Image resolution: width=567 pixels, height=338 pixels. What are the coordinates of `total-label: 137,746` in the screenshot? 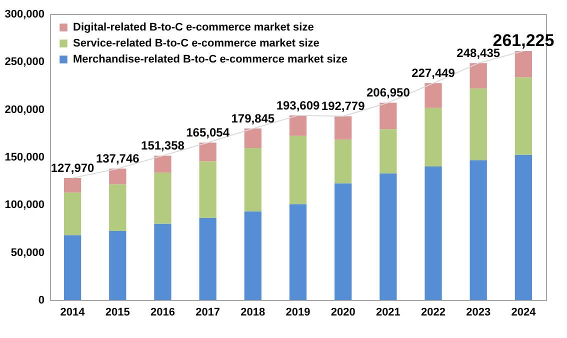 It's located at (118, 159).